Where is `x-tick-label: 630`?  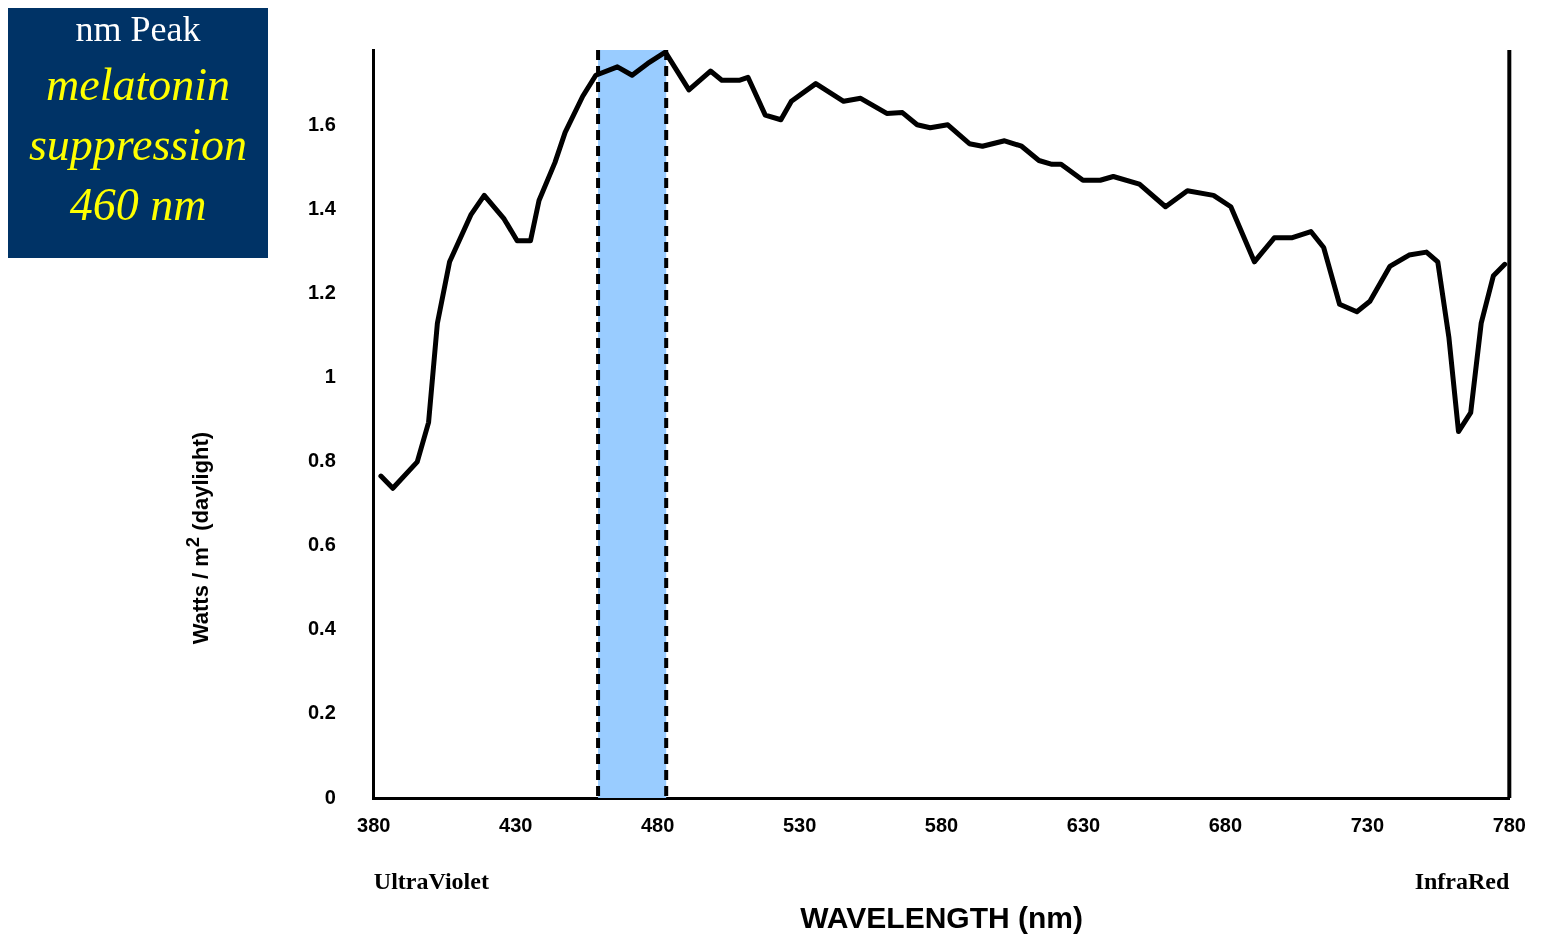
x-tick-label: 630 is located at coordinates (1083, 824).